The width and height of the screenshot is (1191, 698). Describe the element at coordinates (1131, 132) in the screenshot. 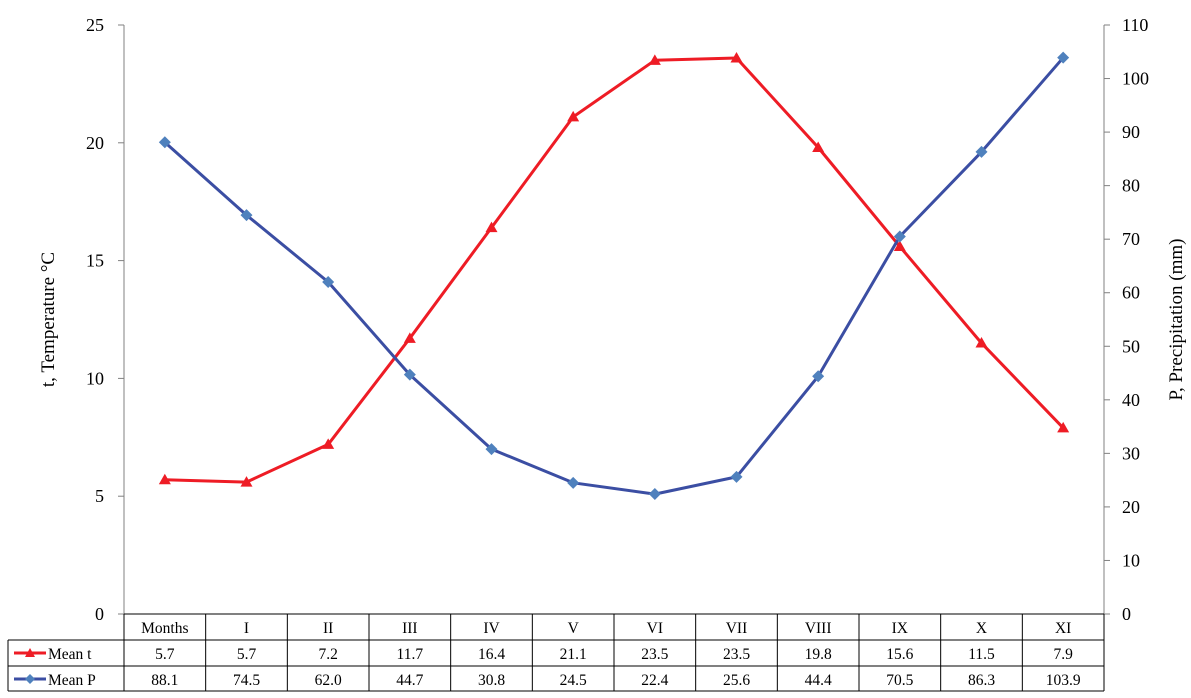

I see `right-tick-label: 90` at that location.